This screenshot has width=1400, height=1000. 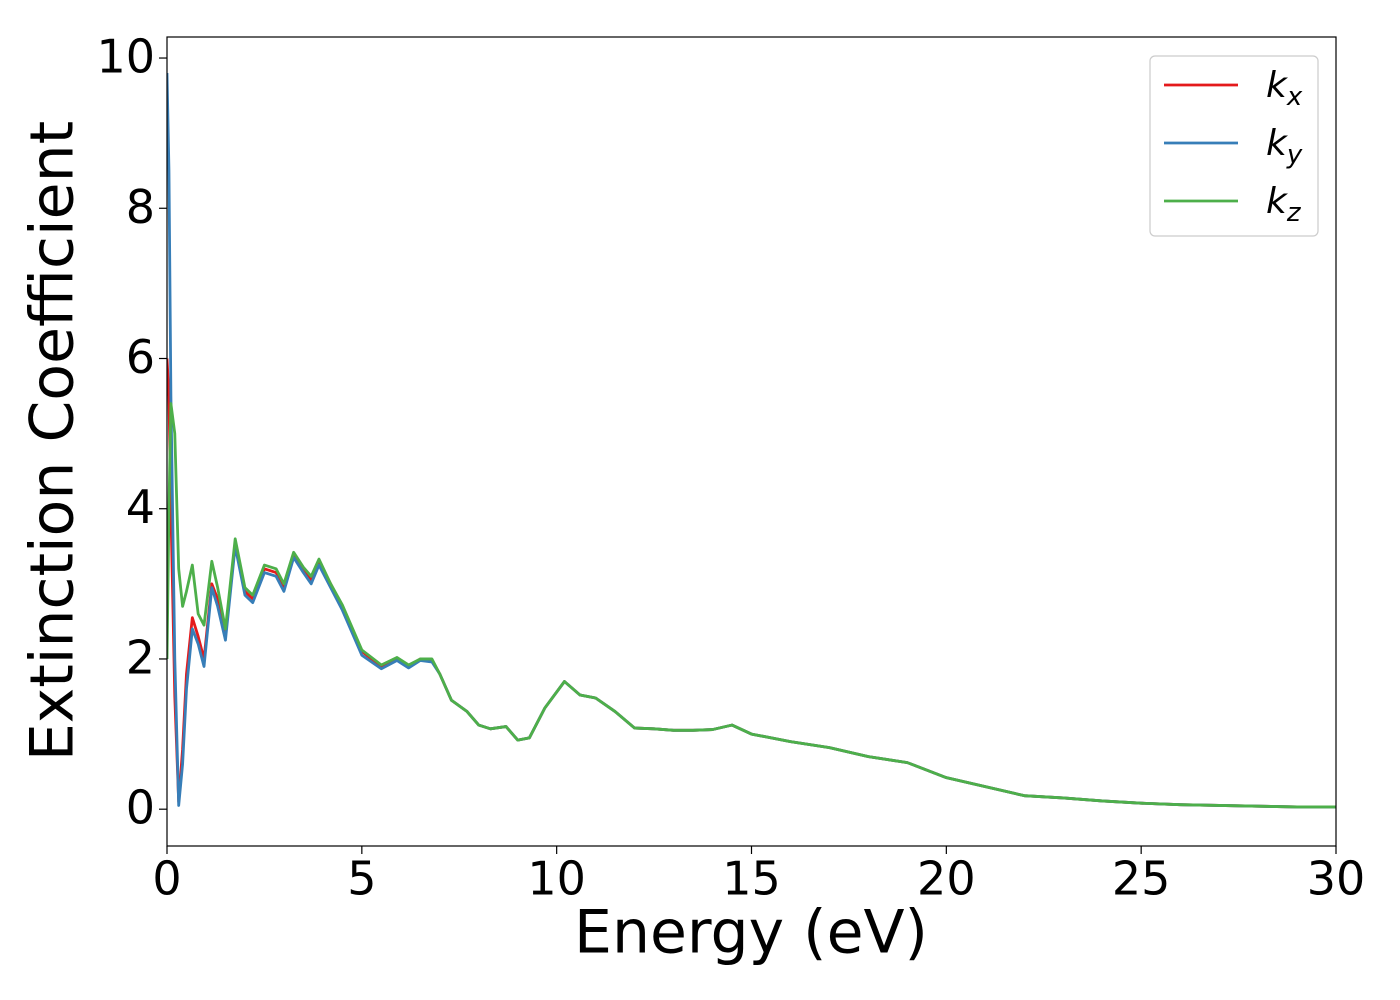 I want to click on legend-label: kz, so click(x=1284, y=204).